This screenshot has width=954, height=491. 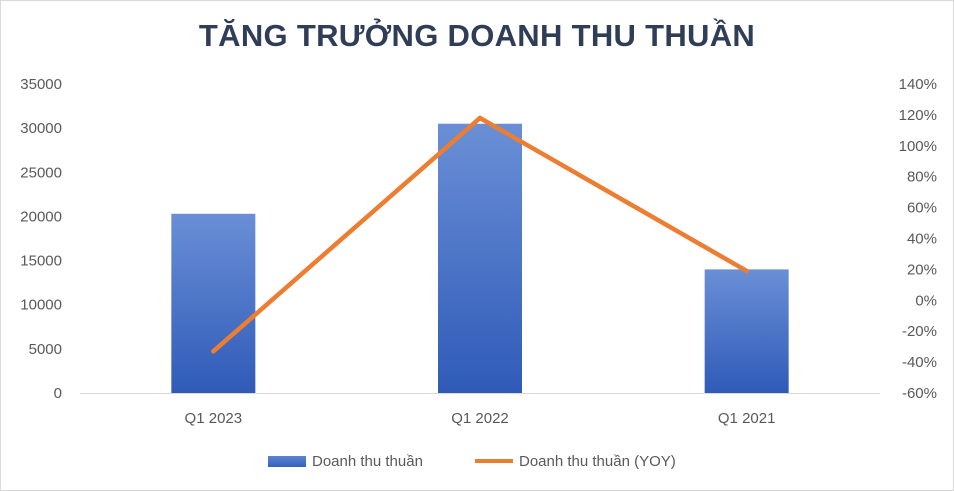 I want to click on y-right-tick-label: 120%, so click(x=918, y=115).